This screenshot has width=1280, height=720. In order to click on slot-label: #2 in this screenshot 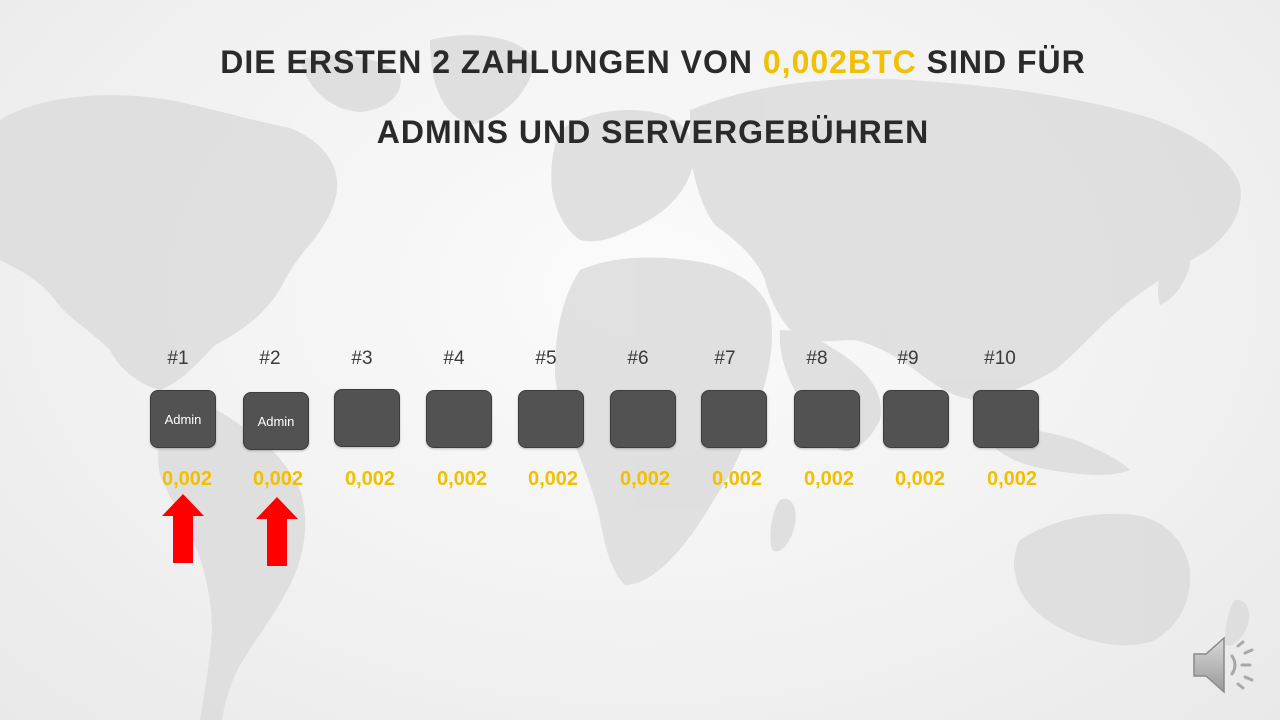, I will do `click(270, 358)`.